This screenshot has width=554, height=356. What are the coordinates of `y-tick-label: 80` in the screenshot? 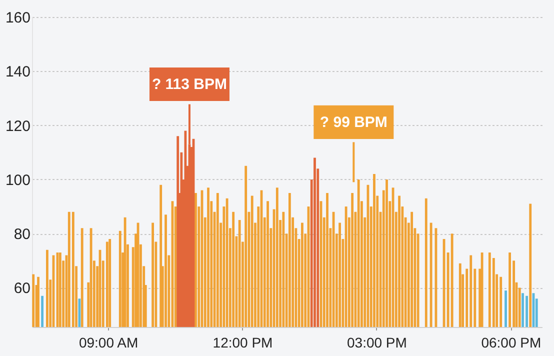 It's located at (22, 235).